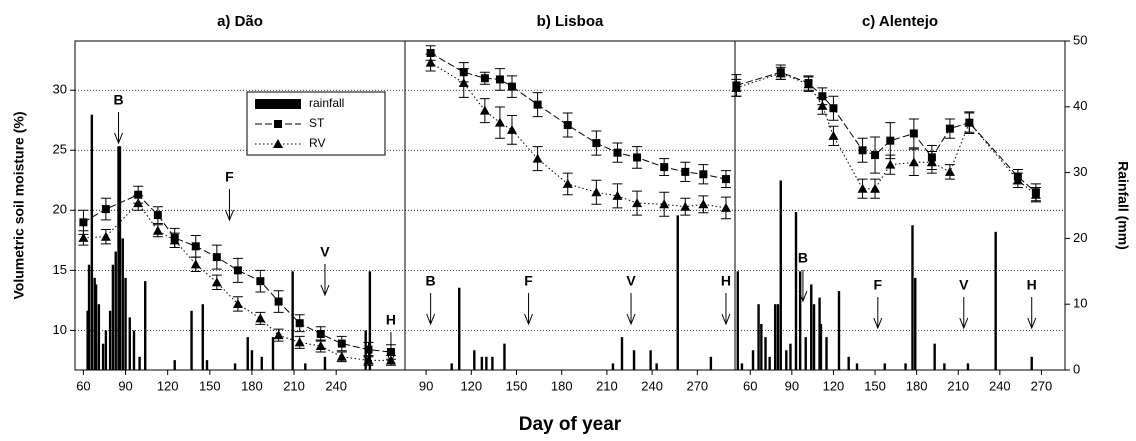 Image resolution: width=1136 pixels, height=441 pixels. I want to click on y-tick-label: 20, so click(60, 209).